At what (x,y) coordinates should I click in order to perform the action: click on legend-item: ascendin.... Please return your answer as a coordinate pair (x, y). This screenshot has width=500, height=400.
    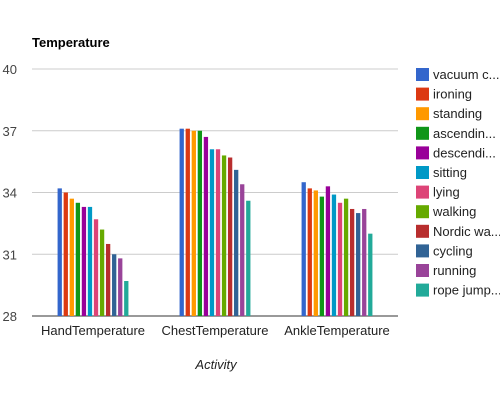
    Looking at the image, I should click on (456, 133).